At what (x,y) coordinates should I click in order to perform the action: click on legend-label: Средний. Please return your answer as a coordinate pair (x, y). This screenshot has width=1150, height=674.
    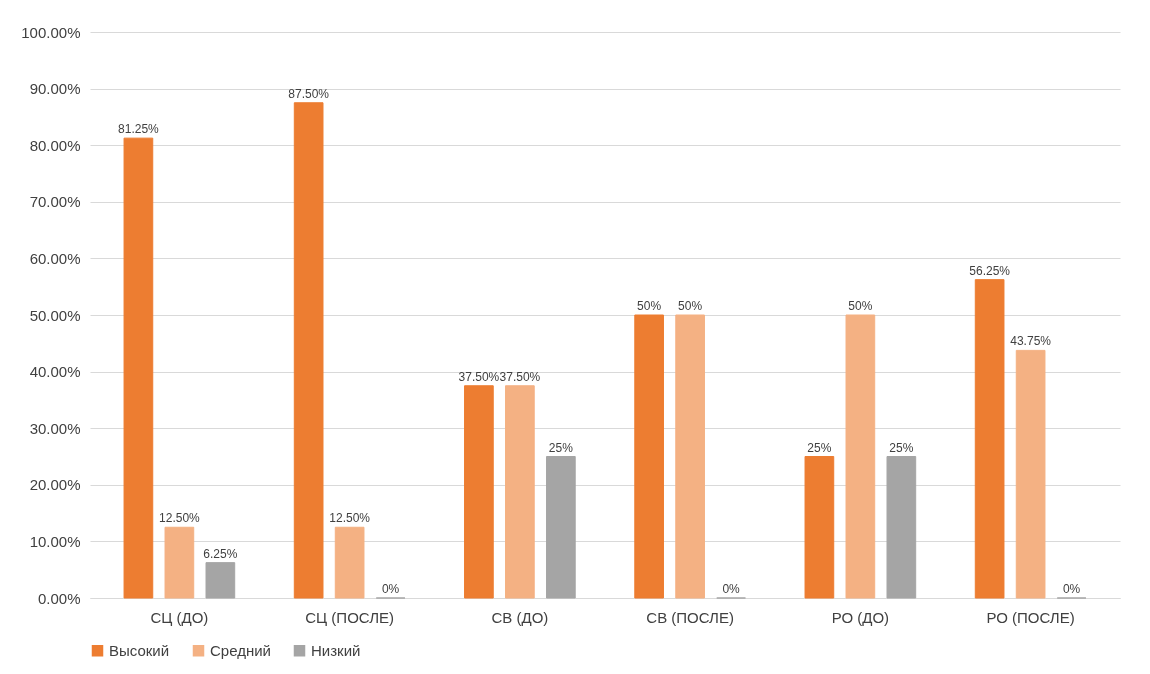
    Looking at the image, I should click on (240, 650).